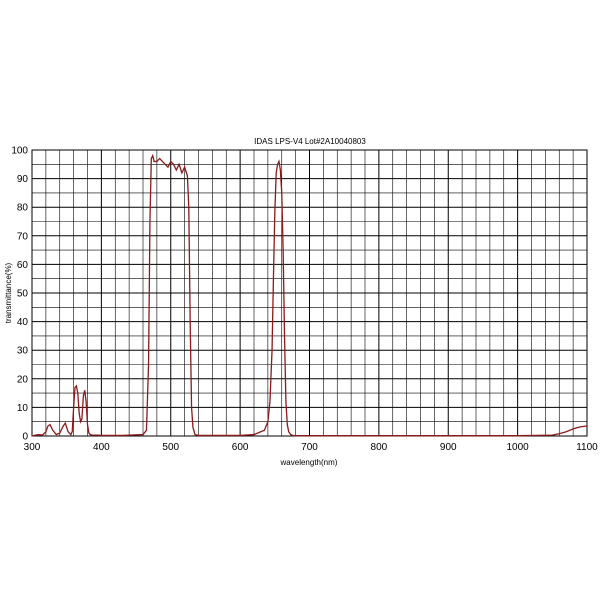  Describe the element at coordinates (23, 408) in the screenshot. I see `y-tick-label: 10` at that location.